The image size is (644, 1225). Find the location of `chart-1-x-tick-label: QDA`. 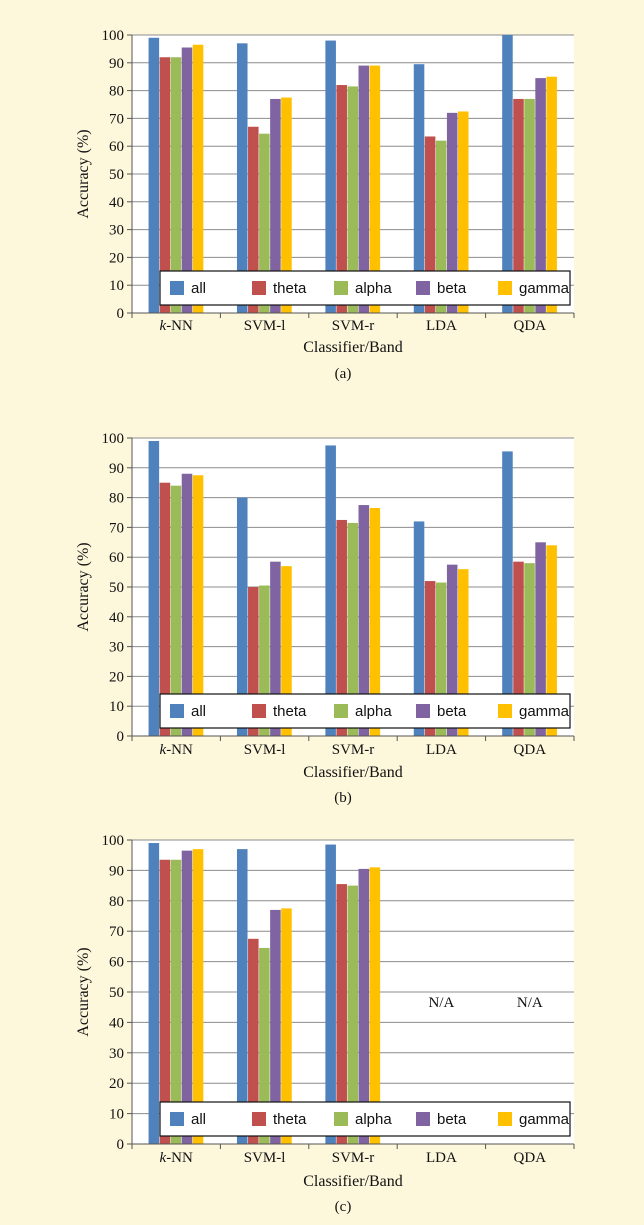

chart-1-x-tick-label: QDA is located at coordinates (530, 326).